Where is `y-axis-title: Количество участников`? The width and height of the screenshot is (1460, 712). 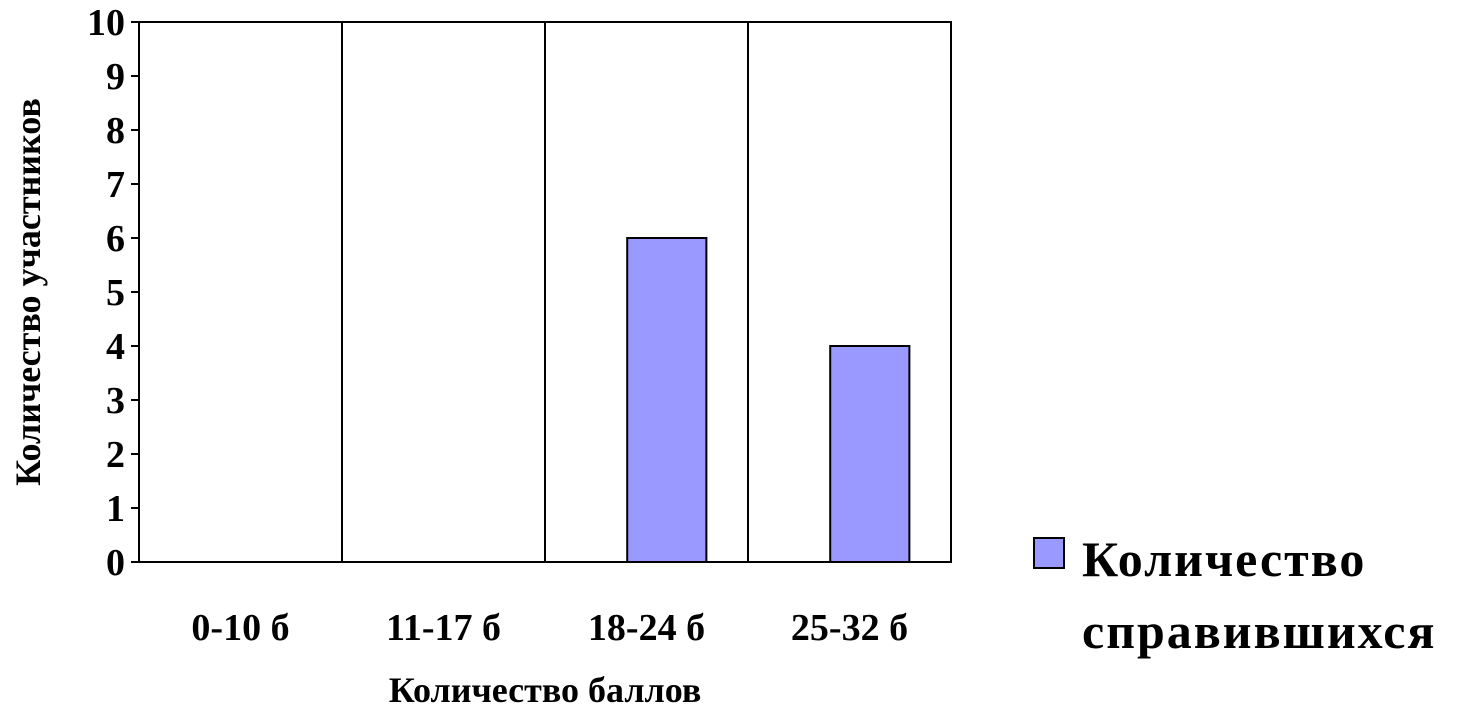
y-axis-title: Количество участников is located at coordinates (28, 292).